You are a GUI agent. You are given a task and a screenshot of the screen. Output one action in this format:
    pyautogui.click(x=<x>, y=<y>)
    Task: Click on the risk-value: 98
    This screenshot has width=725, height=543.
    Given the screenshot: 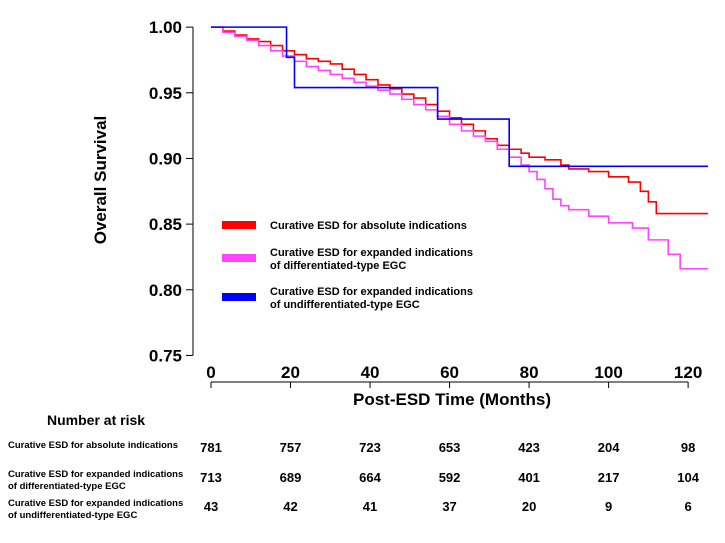 What is the action you would take?
    pyautogui.click(x=688, y=447)
    